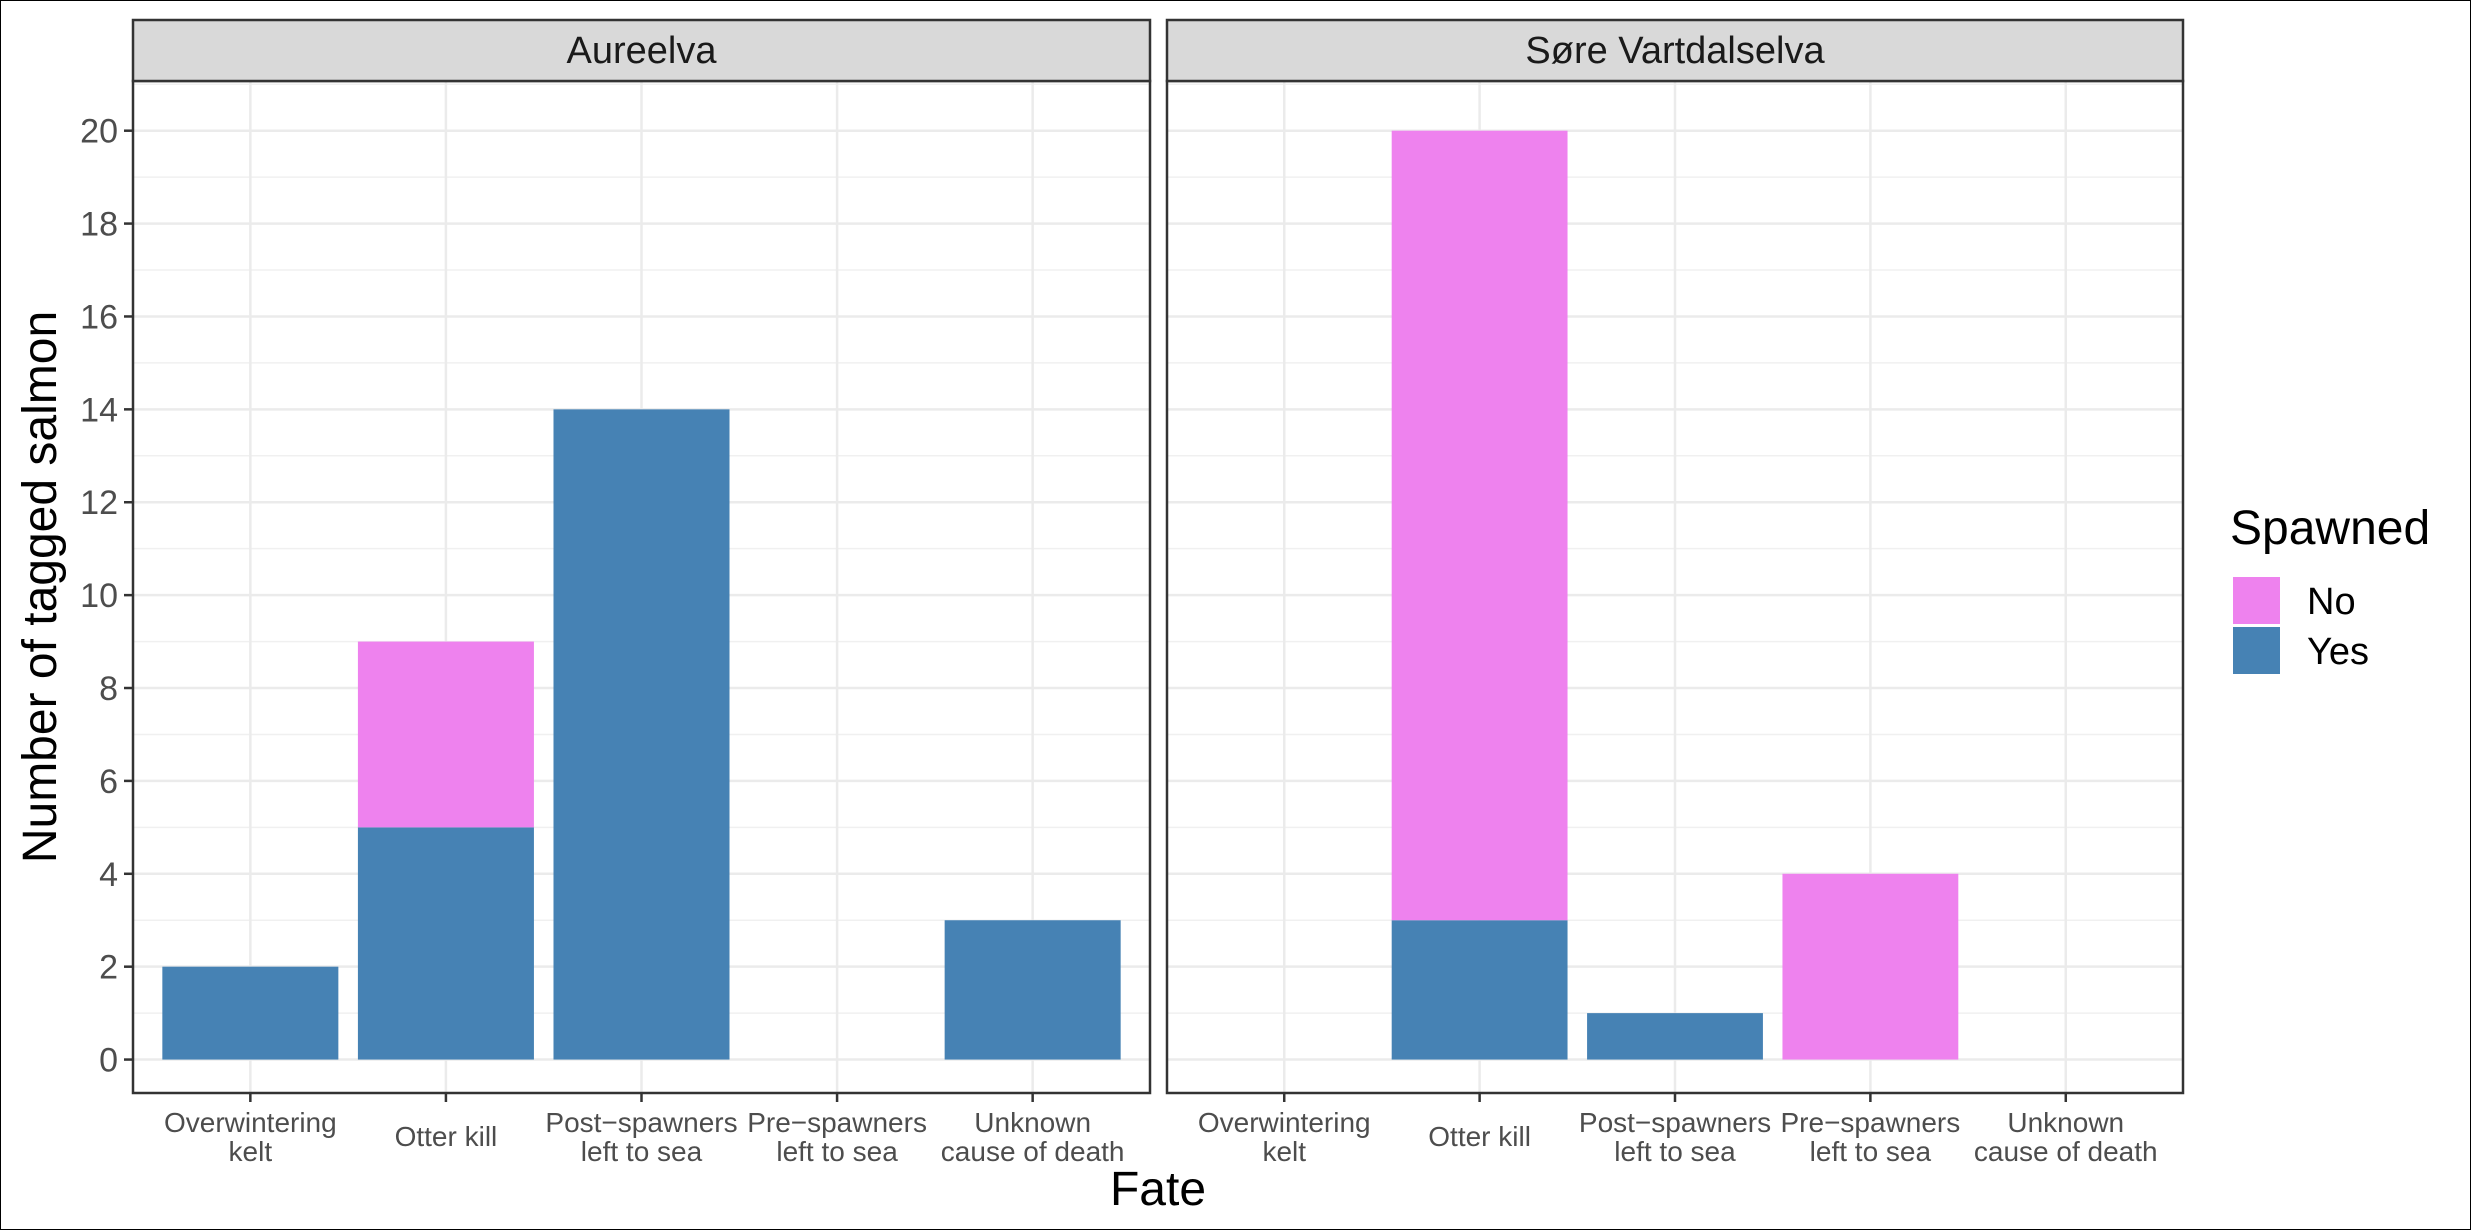  Describe the element at coordinates (108, 1061) in the screenshot. I see `y-tick-label: 0` at that location.